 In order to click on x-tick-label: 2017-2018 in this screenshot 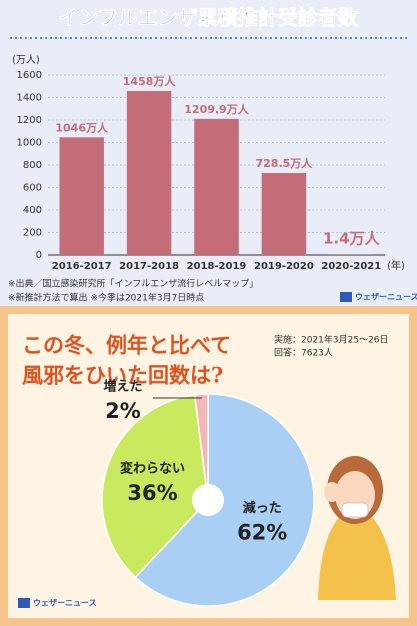, I will do `click(149, 266)`.